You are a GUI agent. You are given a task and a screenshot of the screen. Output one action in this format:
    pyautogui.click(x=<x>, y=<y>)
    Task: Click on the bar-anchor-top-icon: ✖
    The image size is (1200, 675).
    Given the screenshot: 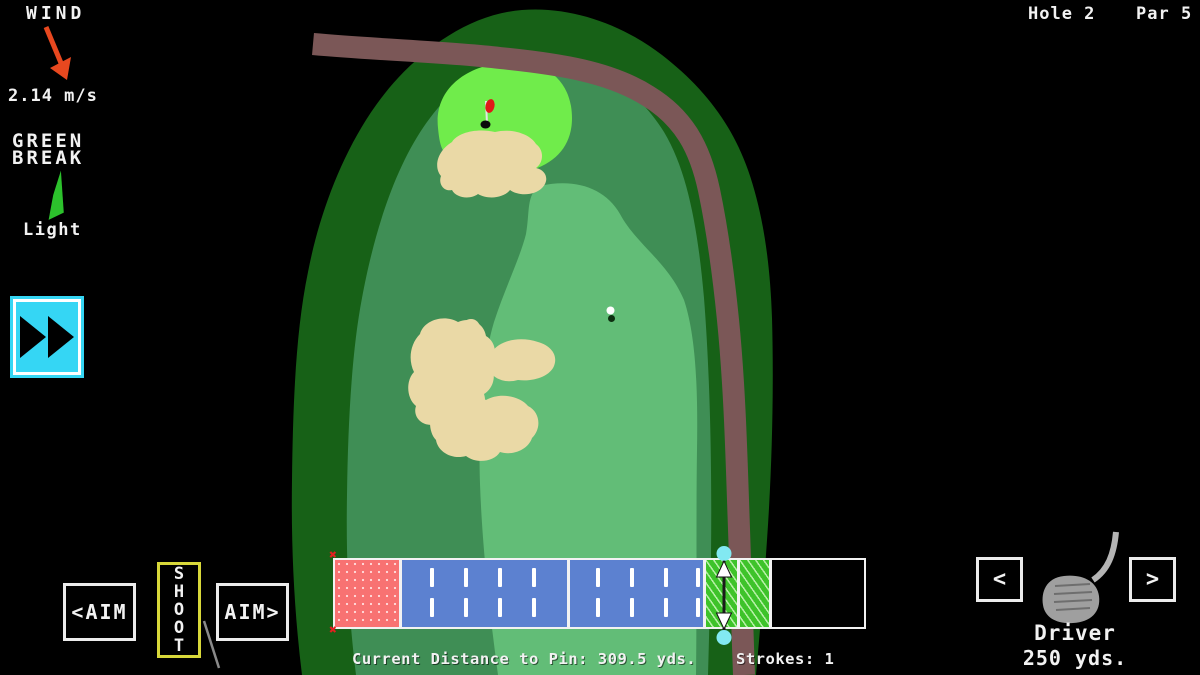 What is the action you would take?
    pyautogui.click(x=333, y=555)
    